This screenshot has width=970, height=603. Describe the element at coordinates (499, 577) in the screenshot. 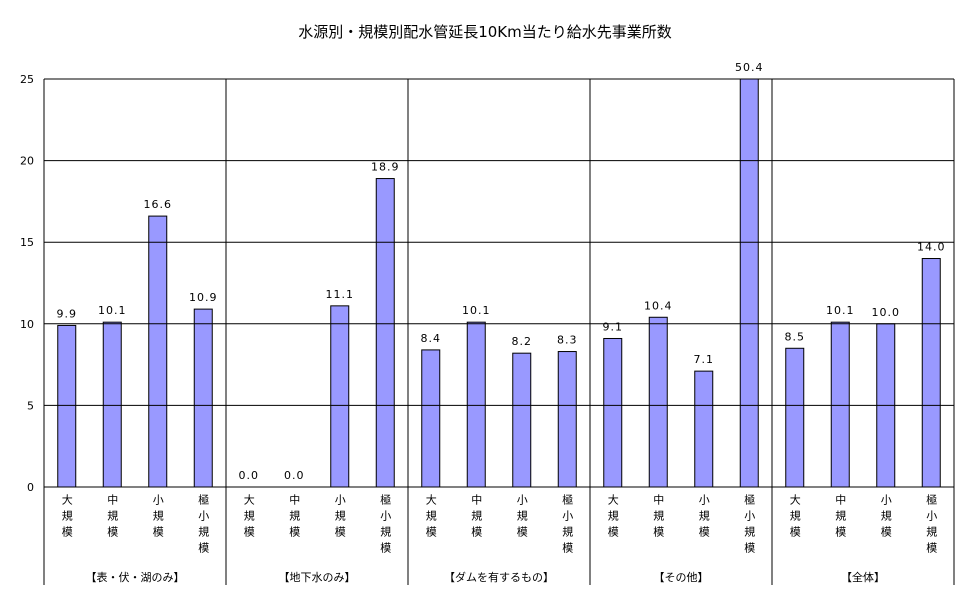

I see `group-label: 【ダムを有するもの】` at that location.